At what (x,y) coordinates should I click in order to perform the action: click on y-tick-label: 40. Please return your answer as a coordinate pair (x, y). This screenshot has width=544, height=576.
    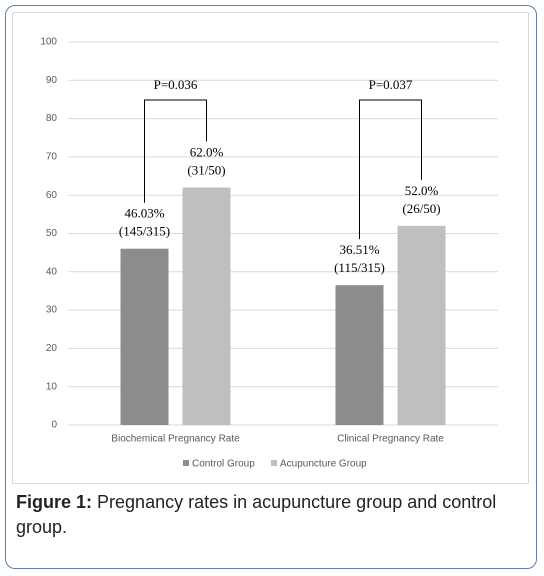
    Looking at the image, I should click on (52, 271).